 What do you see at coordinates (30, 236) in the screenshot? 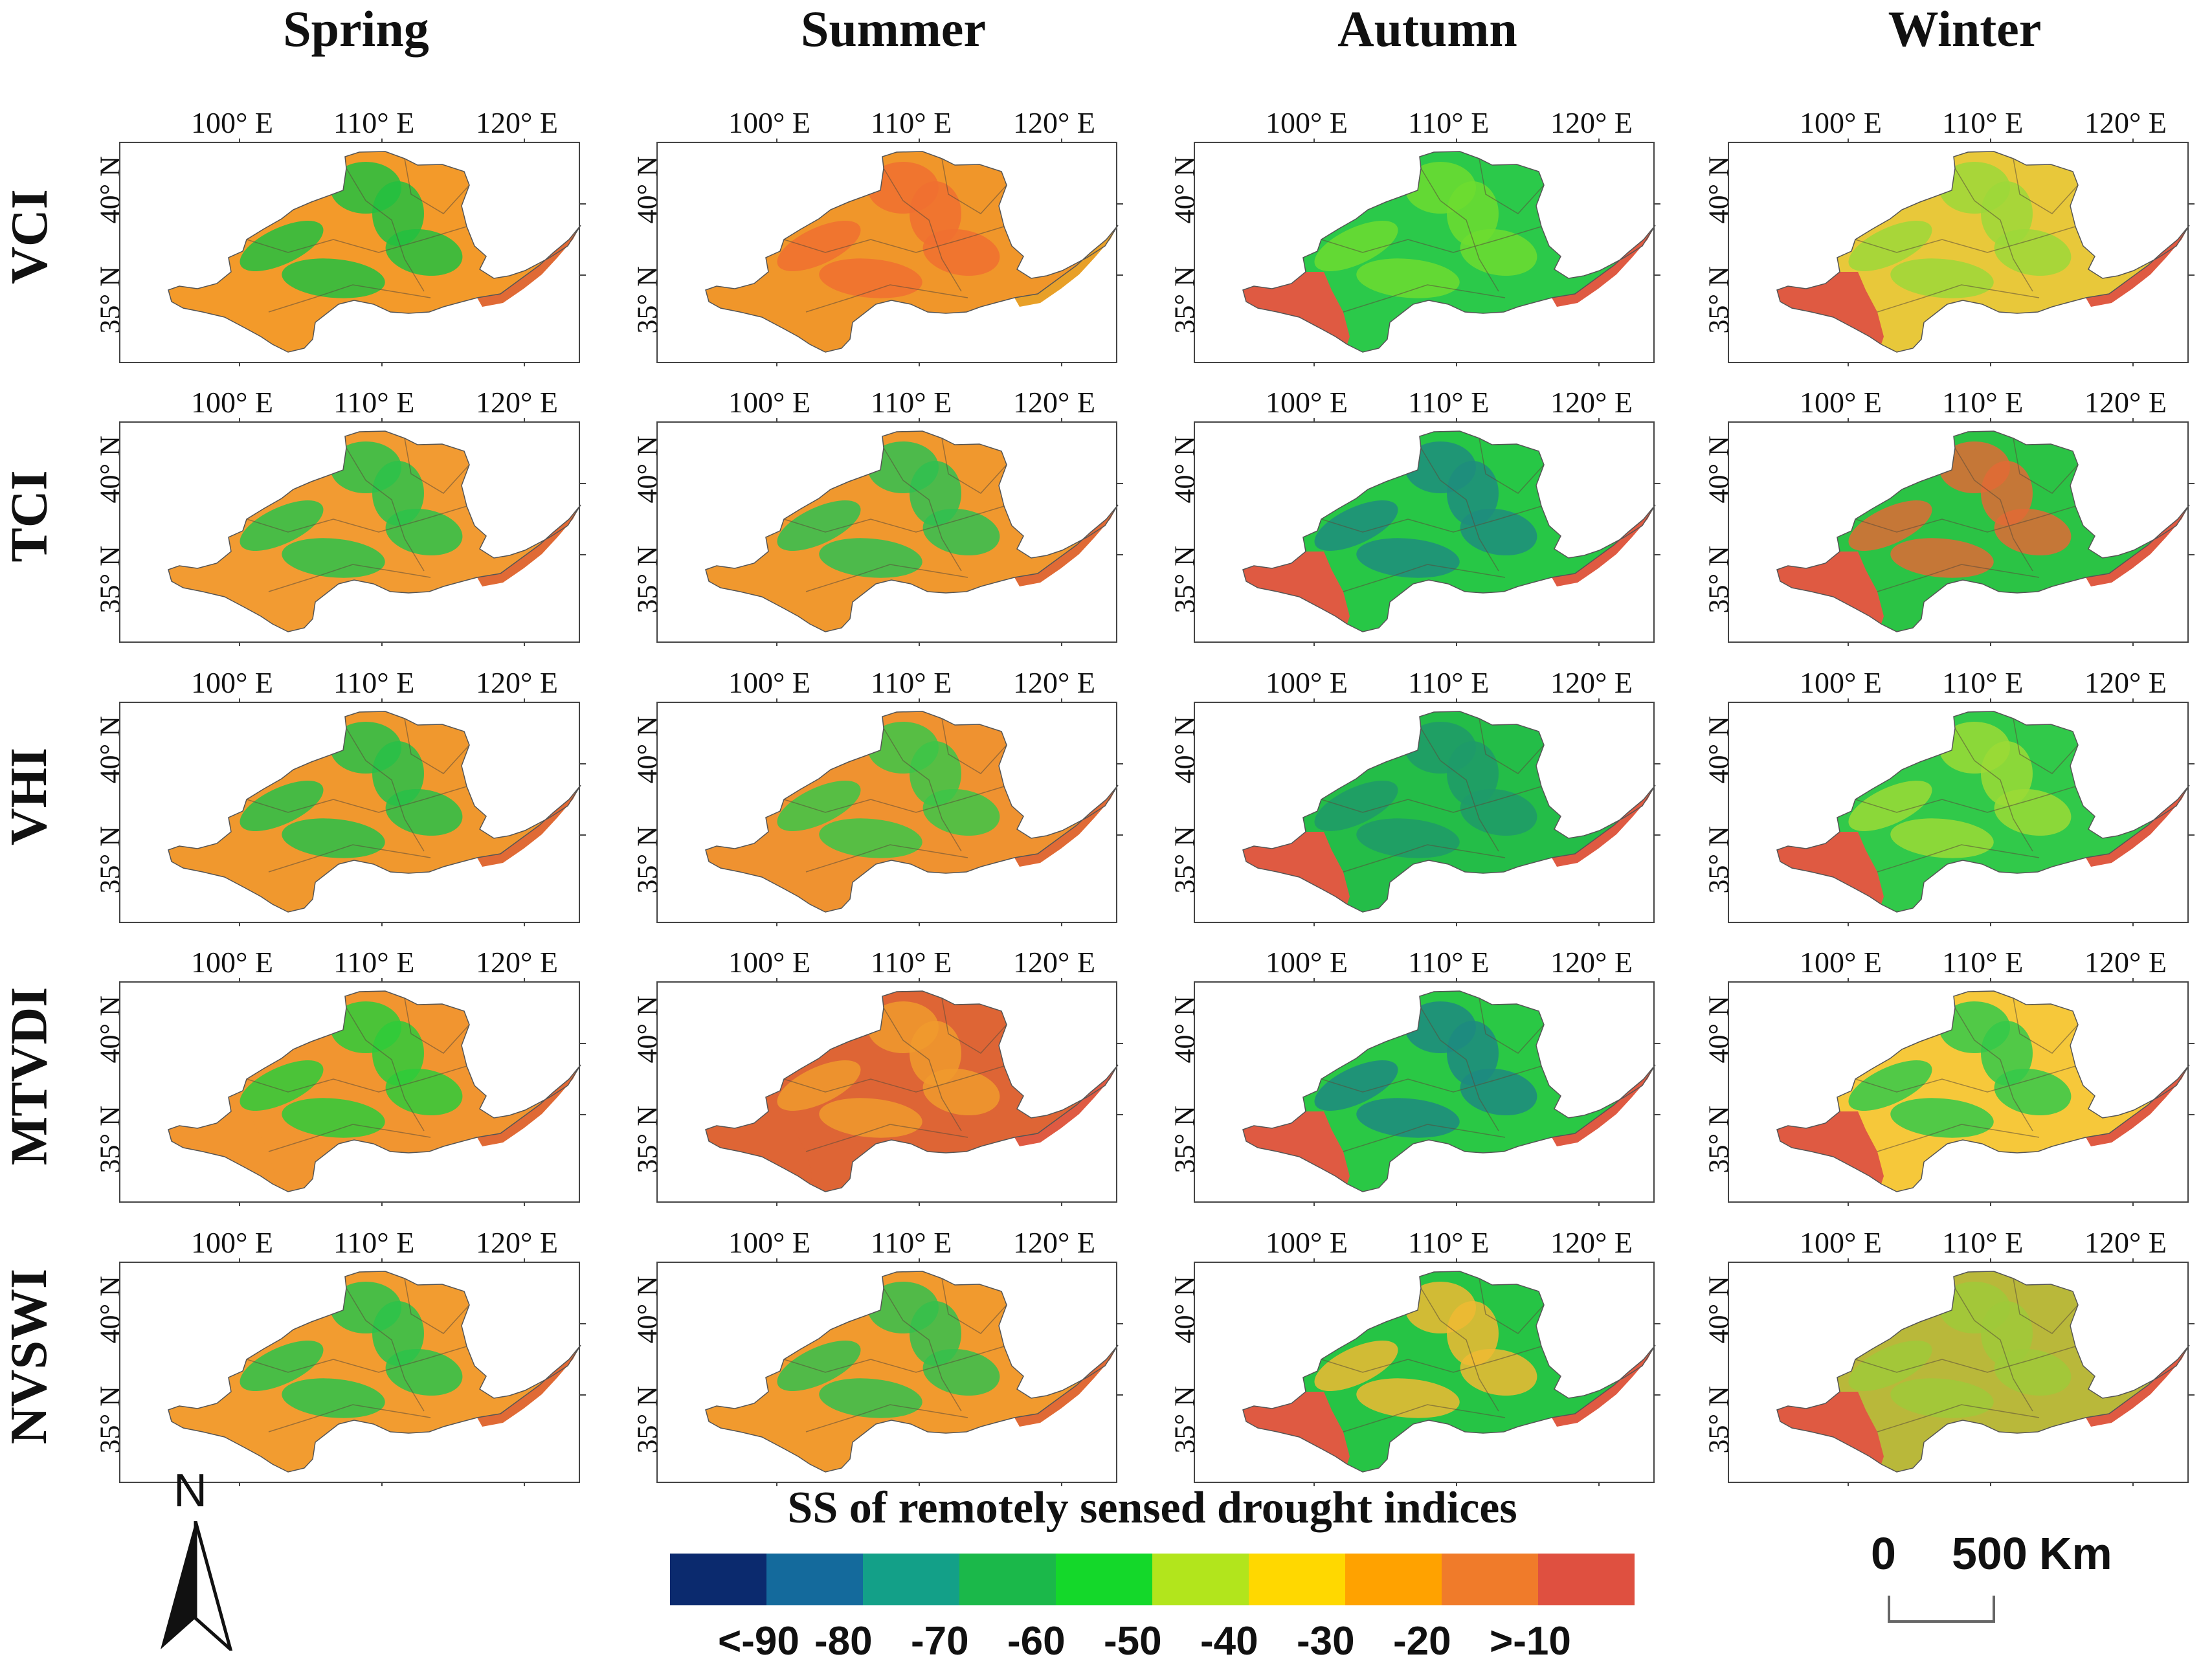
I see `index-label-vci: VCI` at bounding box center [30, 236].